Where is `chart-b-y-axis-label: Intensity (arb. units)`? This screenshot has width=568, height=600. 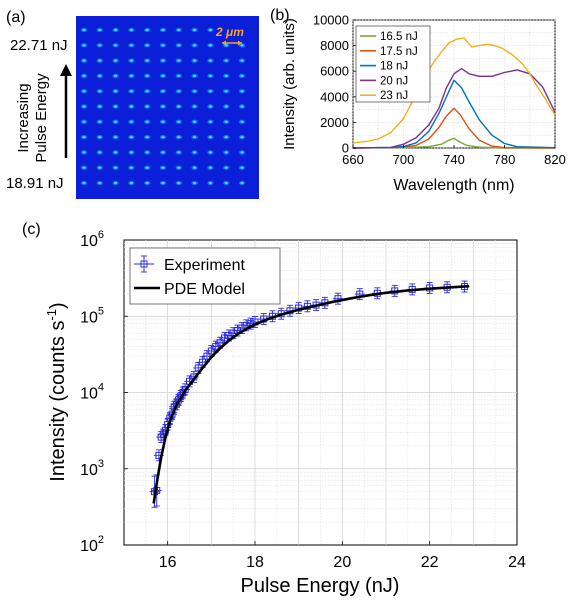 chart-b-y-axis-label: Intensity (arb. units) is located at coordinates (289, 84).